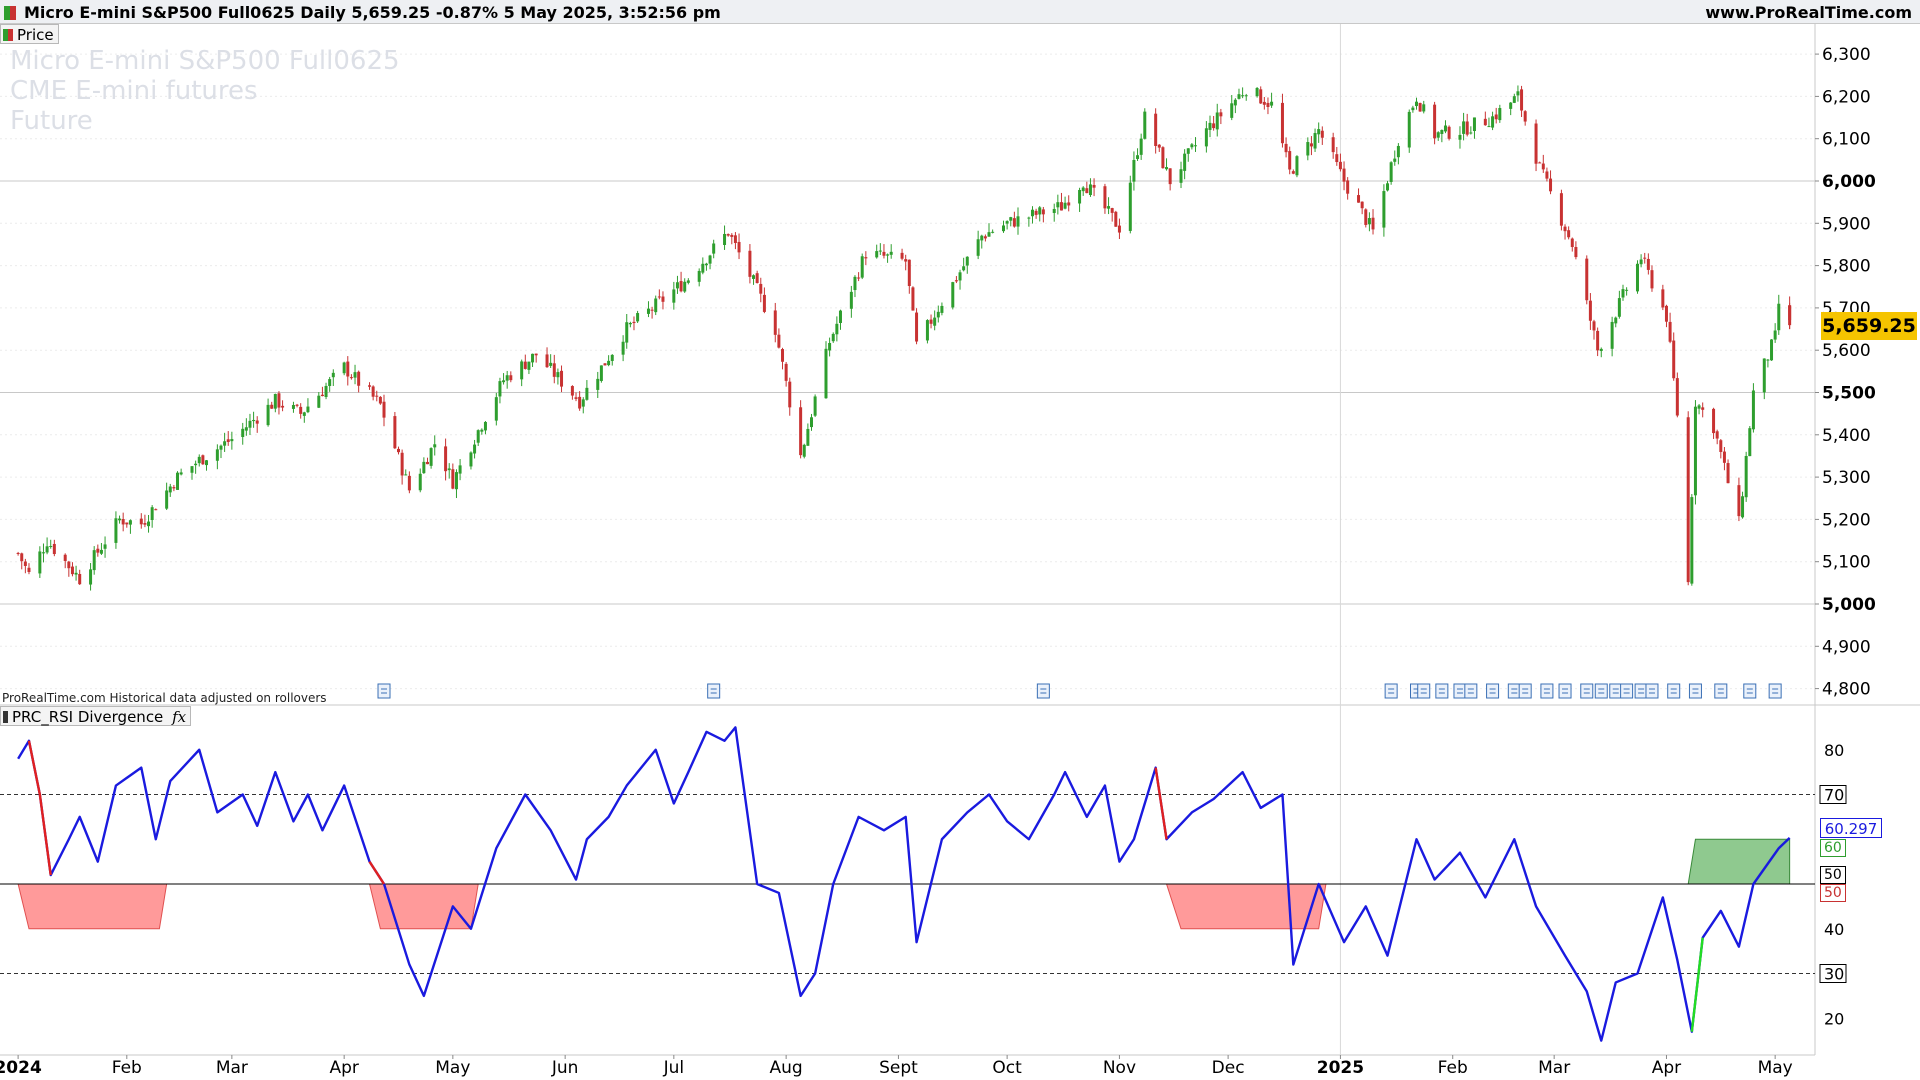 The height and width of the screenshot is (1080, 1920). Describe the element at coordinates (1846, 436) in the screenshot. I see `price-tick-label: 5,400` at that location.